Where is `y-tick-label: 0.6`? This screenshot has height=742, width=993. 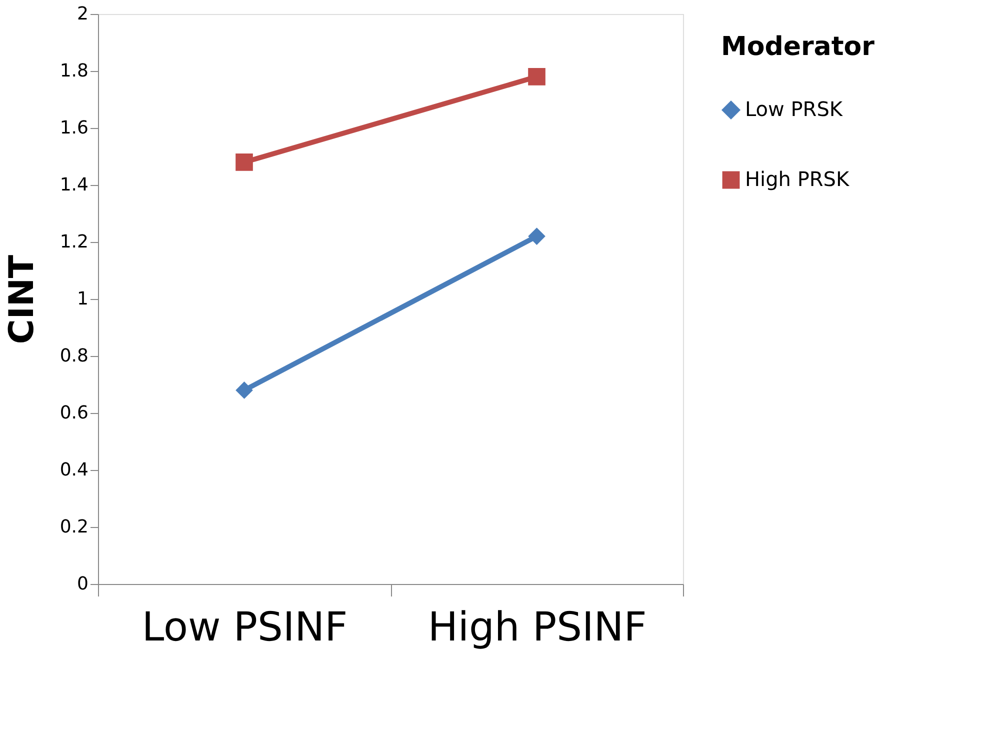 y-tick-label: 0.6 is located at coordinates (74, 413).